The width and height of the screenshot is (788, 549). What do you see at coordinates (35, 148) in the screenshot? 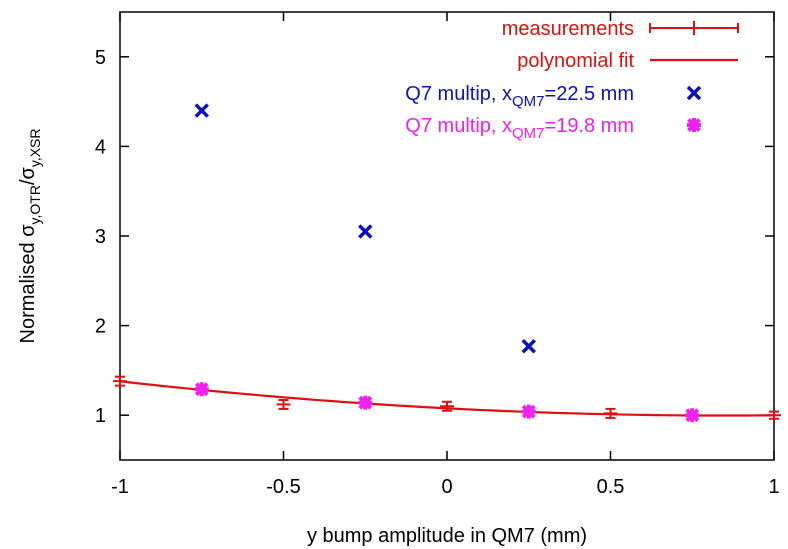
I see `y-axis-label-sub2: y,XSR` at bounding box center [35, 148].